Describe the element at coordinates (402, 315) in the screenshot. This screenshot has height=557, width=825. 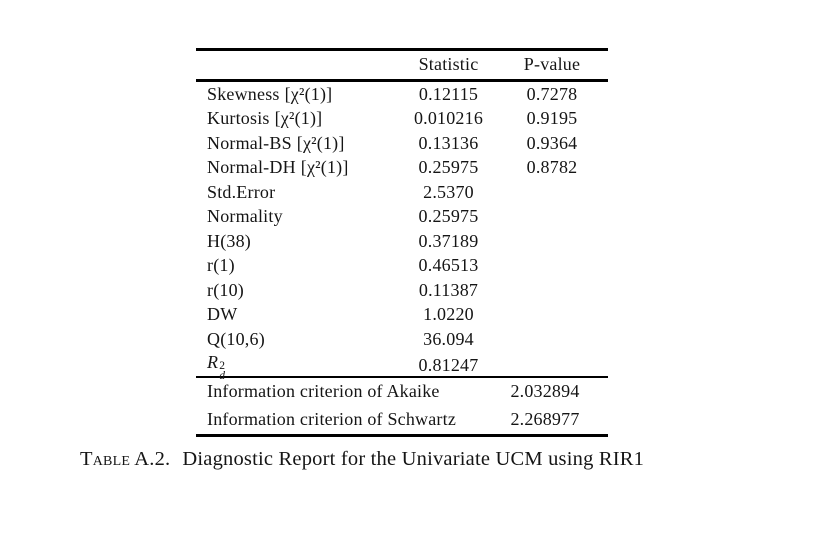
I see `table-row: DW 1.0220` at that location.